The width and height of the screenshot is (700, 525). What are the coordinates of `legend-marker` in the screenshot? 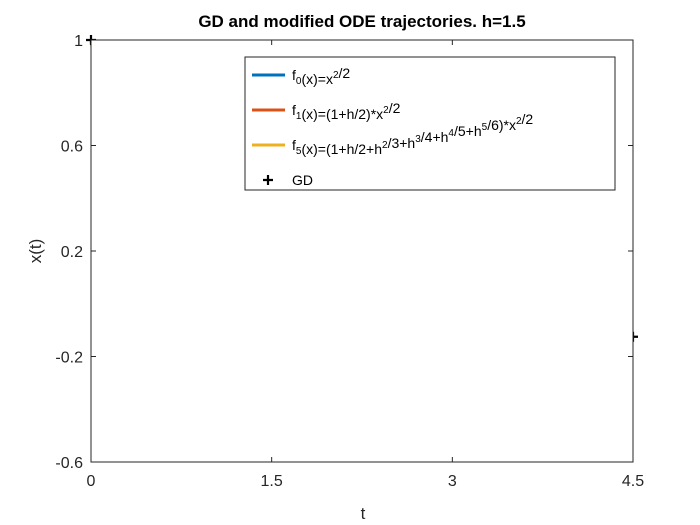 It's located at (268, 180).